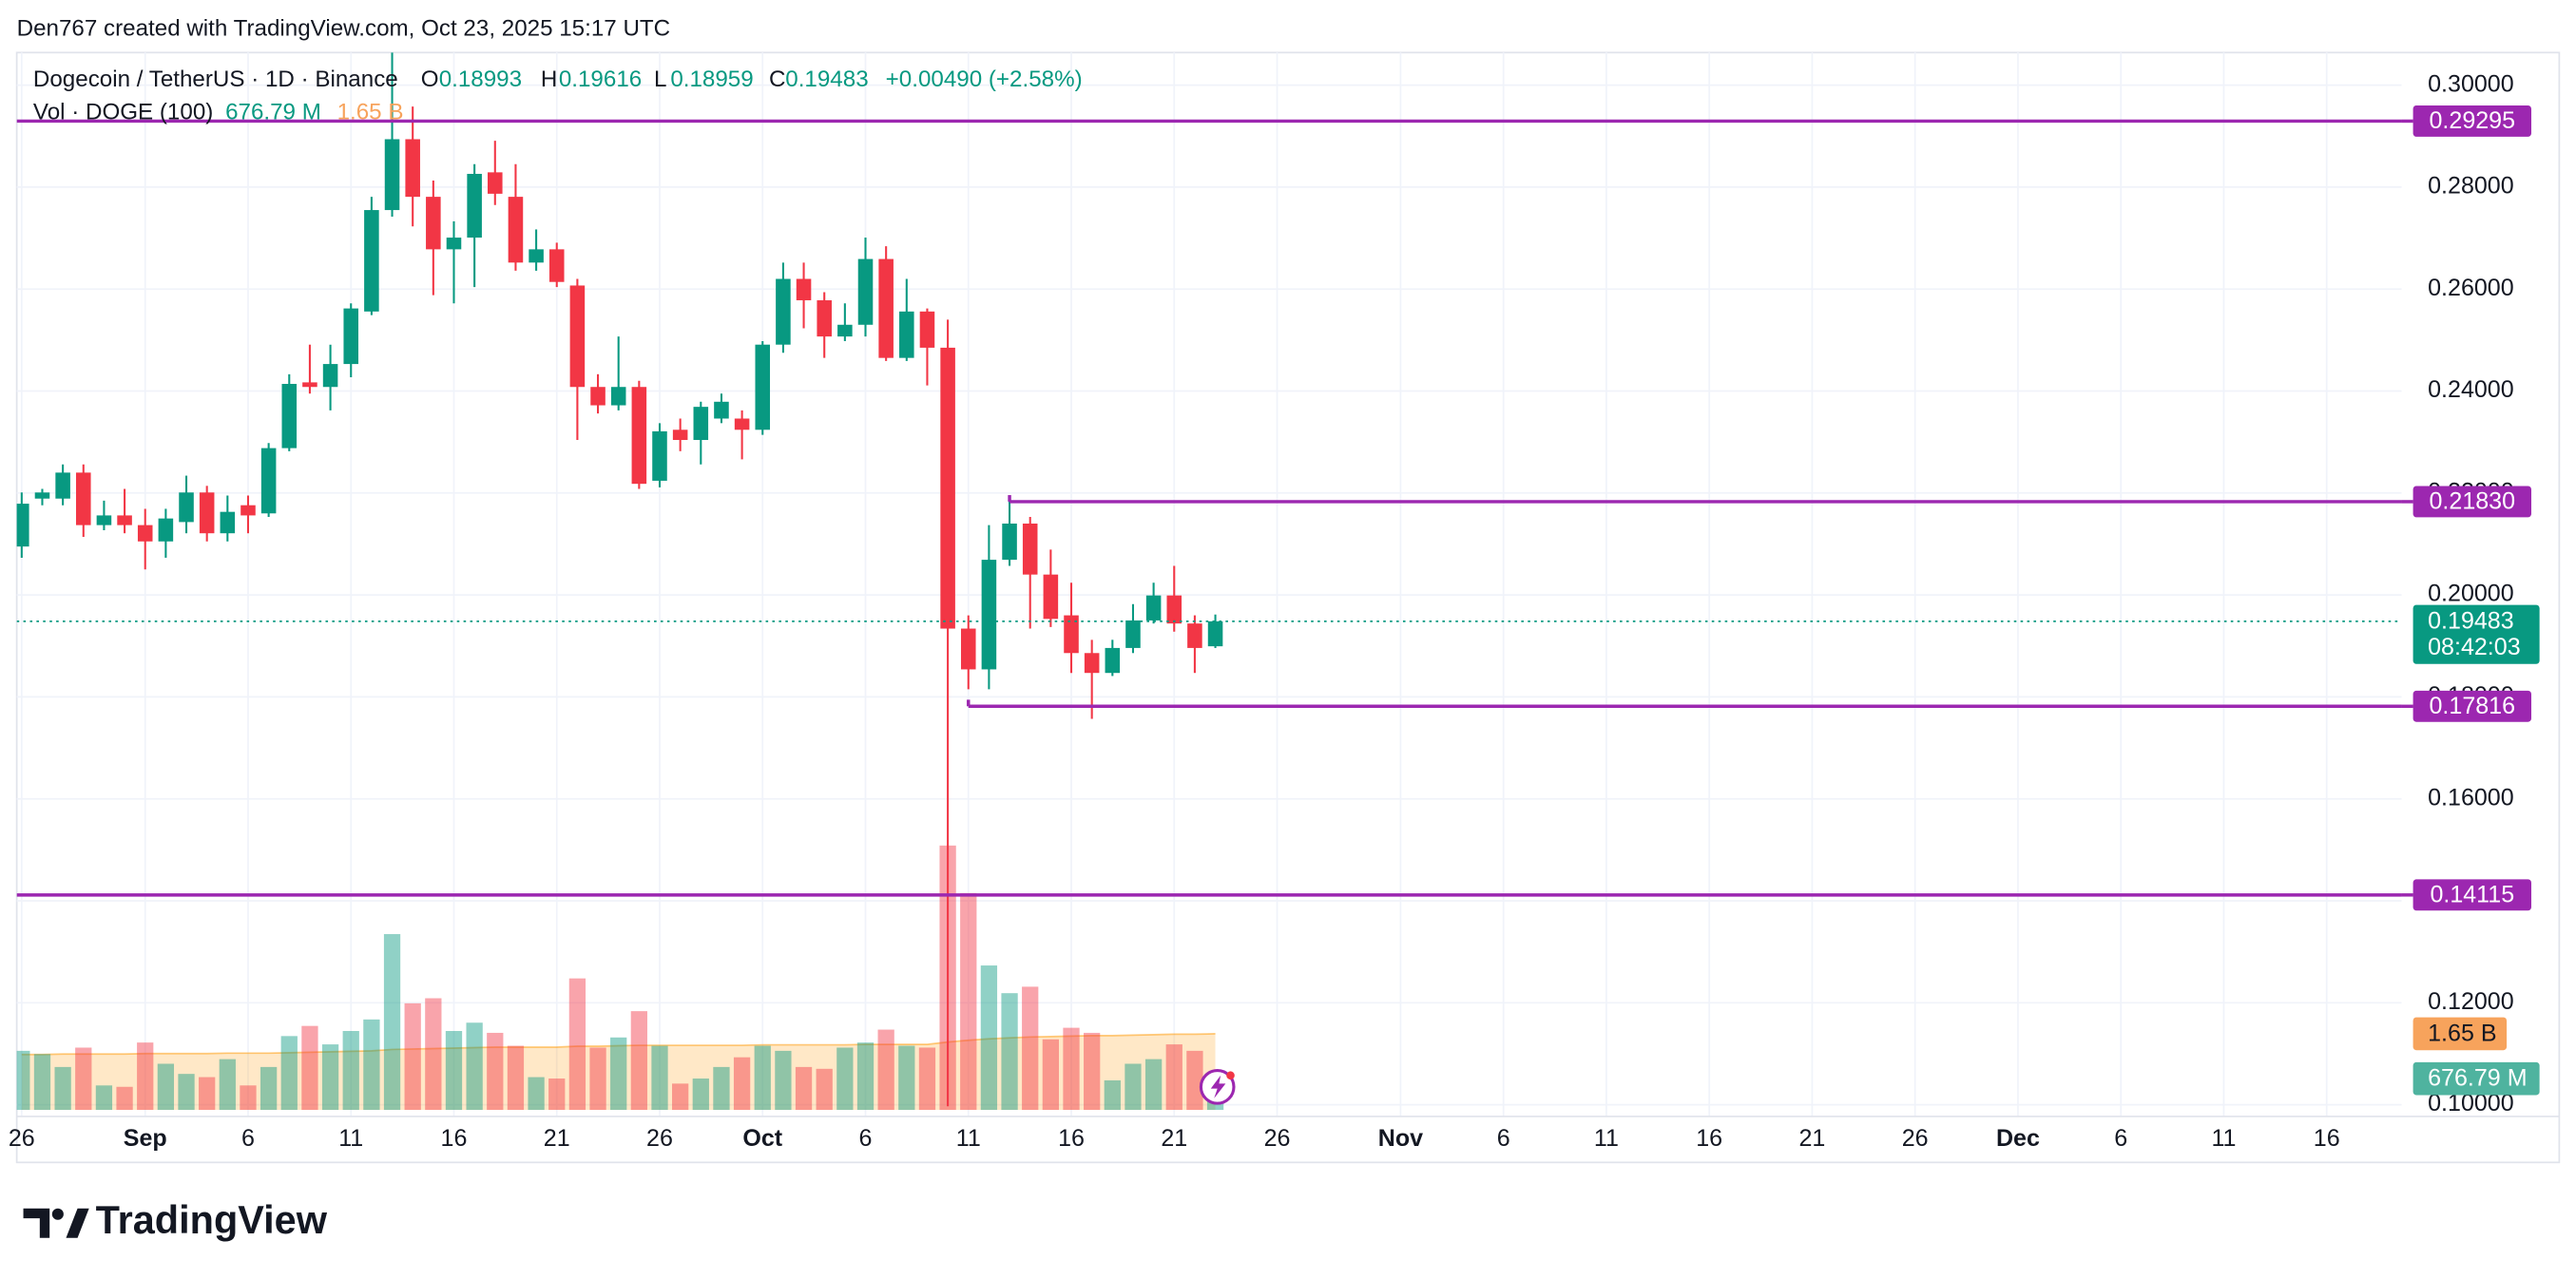 The height and width of the screenshot is (1279, 2576). What do you see at coordinates (2471, 186) in the screenshot?
I see `y-tick-label: 0.28000` at bounding box center [2471, 186].